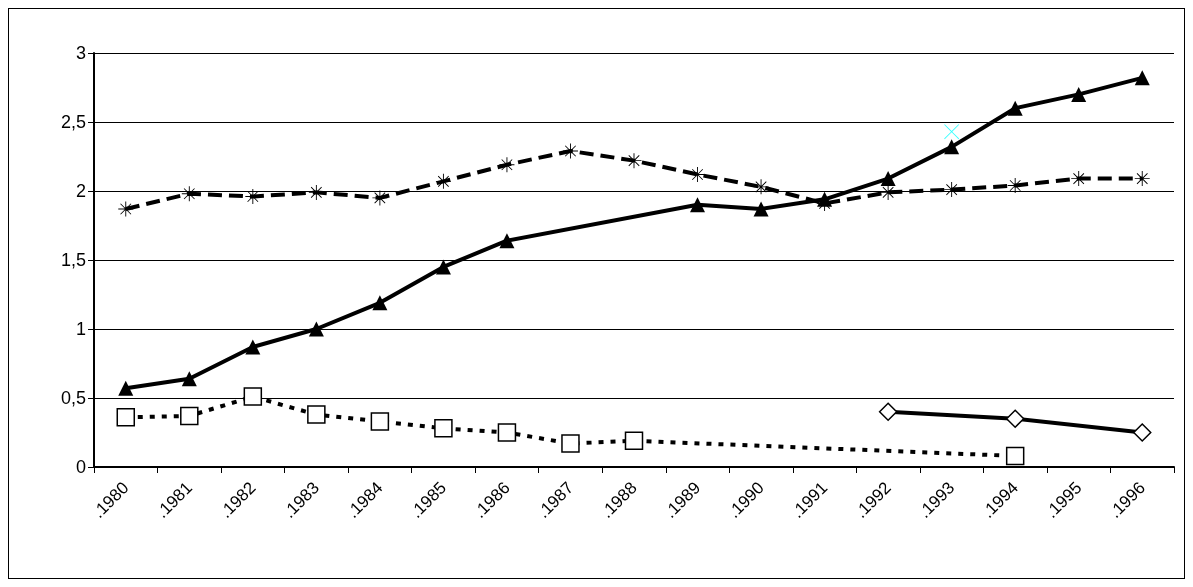 The image size is (1193, 587). Describe the element at coordinates (73, 122) in the screenshot. I see `y-tick-label: 2,5` at that location.